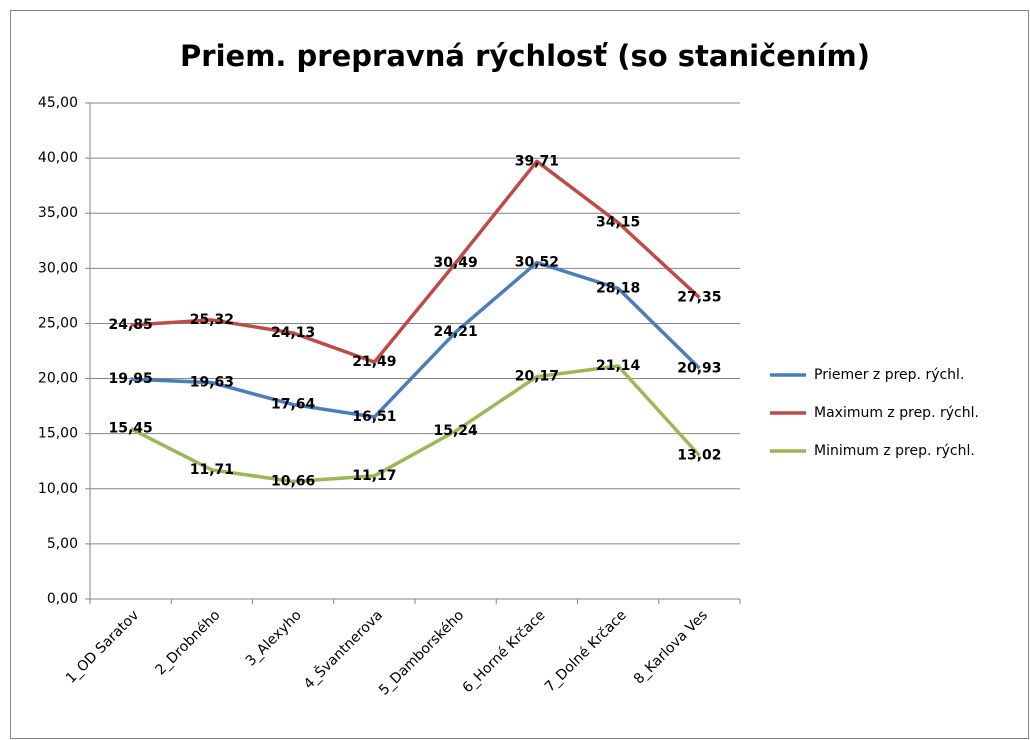 The width and height of the screenshot is (1030, 740). Describe the element at coordinates (58, 158) in the screenshot. I see `y-tick-label: 40,00` at that location.